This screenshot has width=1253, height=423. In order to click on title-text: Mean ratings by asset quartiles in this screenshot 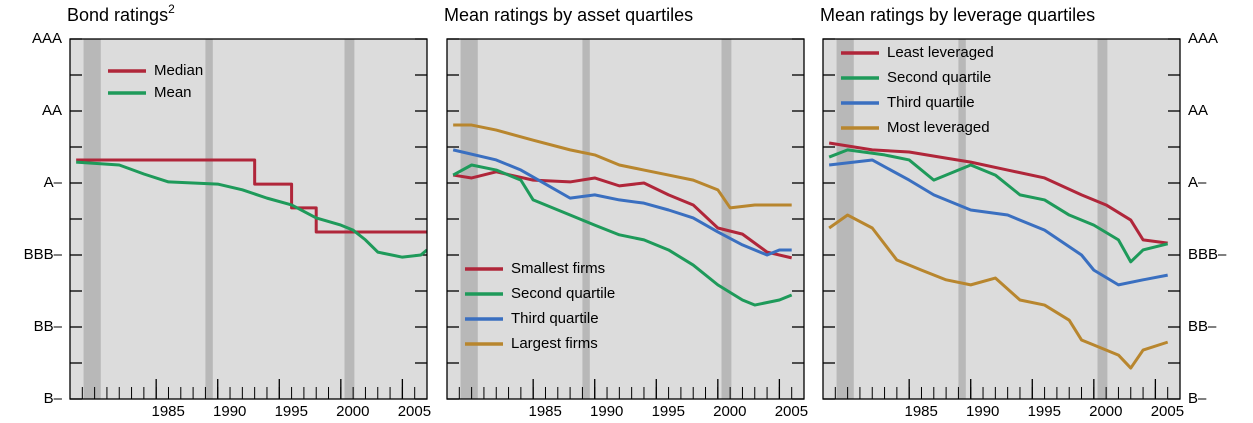, I will do `click(568, 15)`.